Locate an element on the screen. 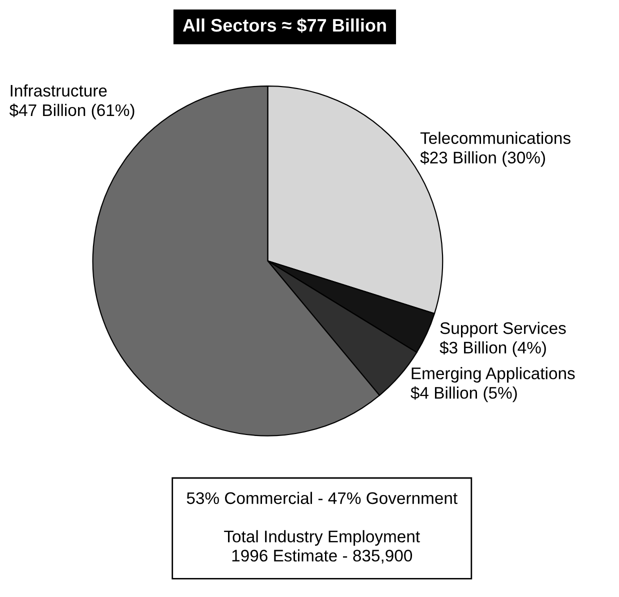  chart-title: All Sectors ≈ $77 Billion is located at coordinates (284, 25).